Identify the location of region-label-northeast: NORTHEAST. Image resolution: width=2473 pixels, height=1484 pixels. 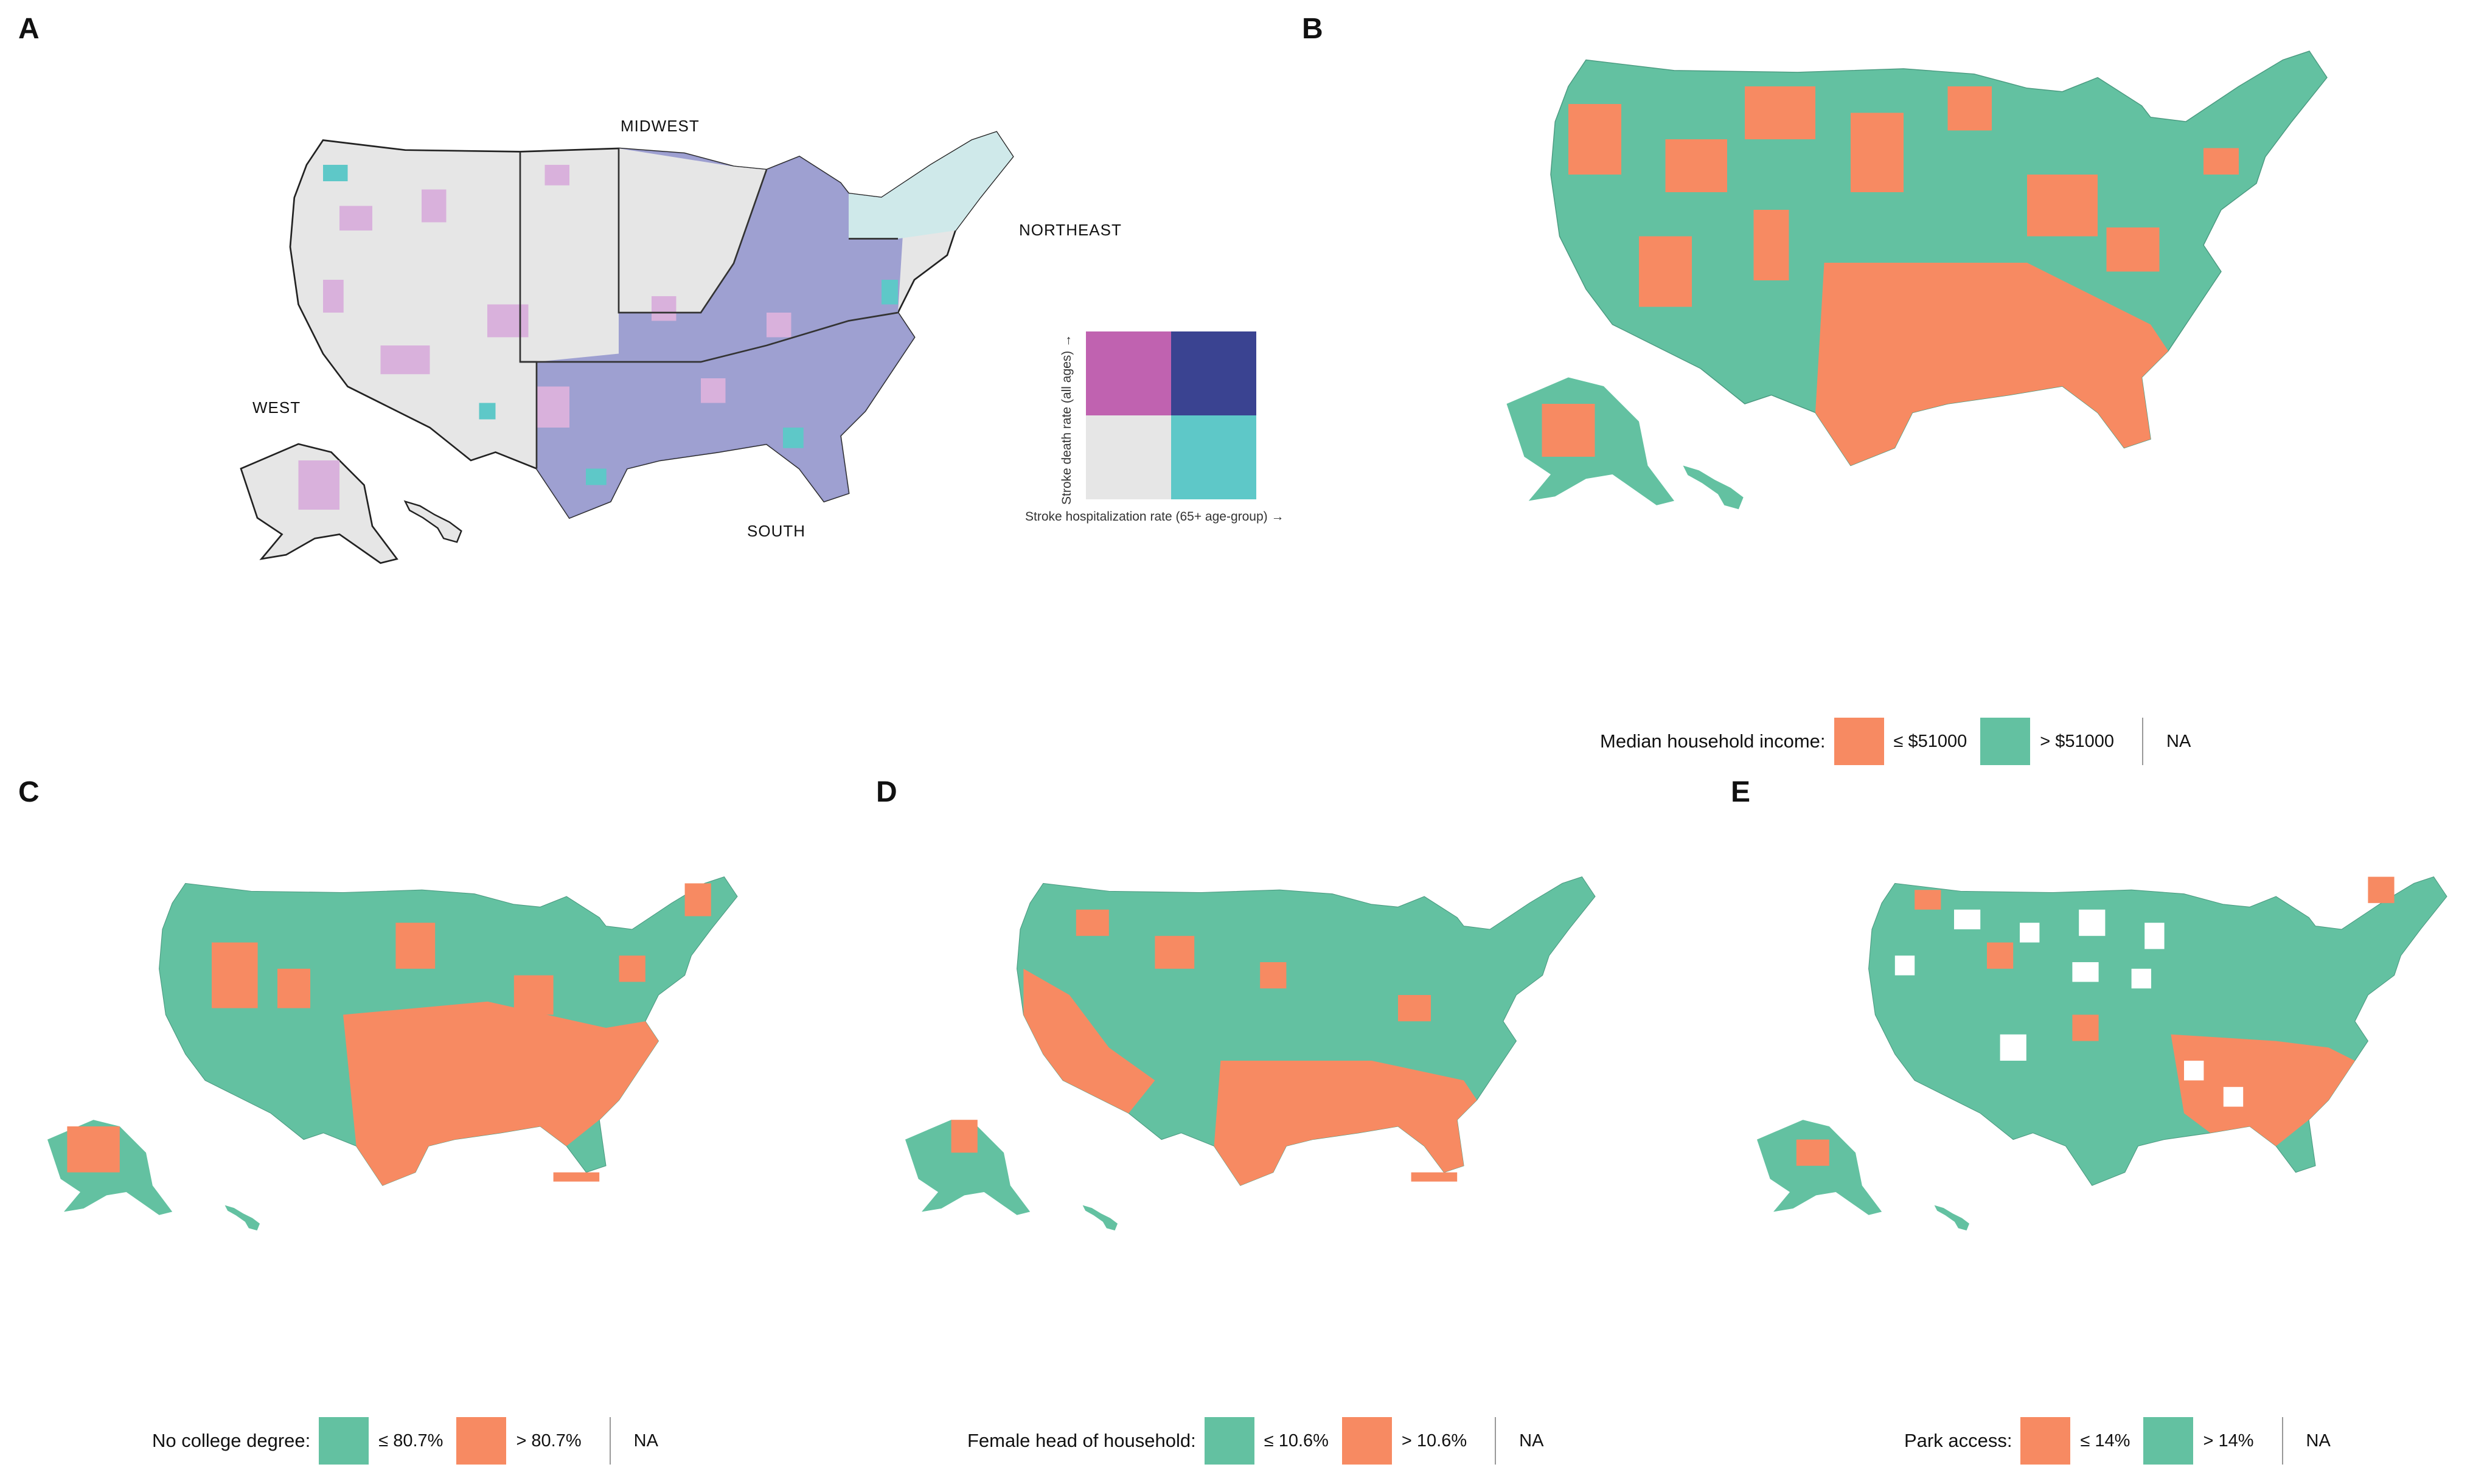
(1070, 230).